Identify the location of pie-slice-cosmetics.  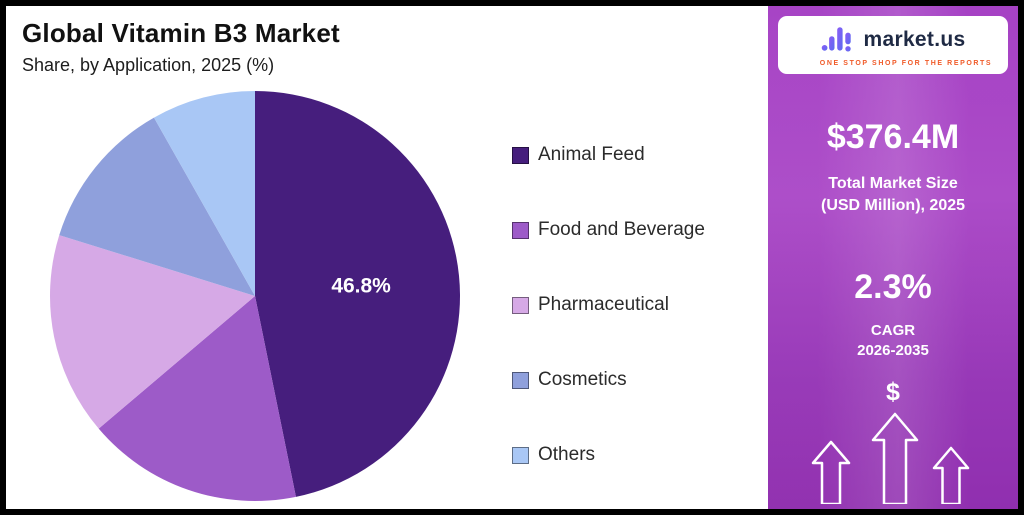
(157, 206).